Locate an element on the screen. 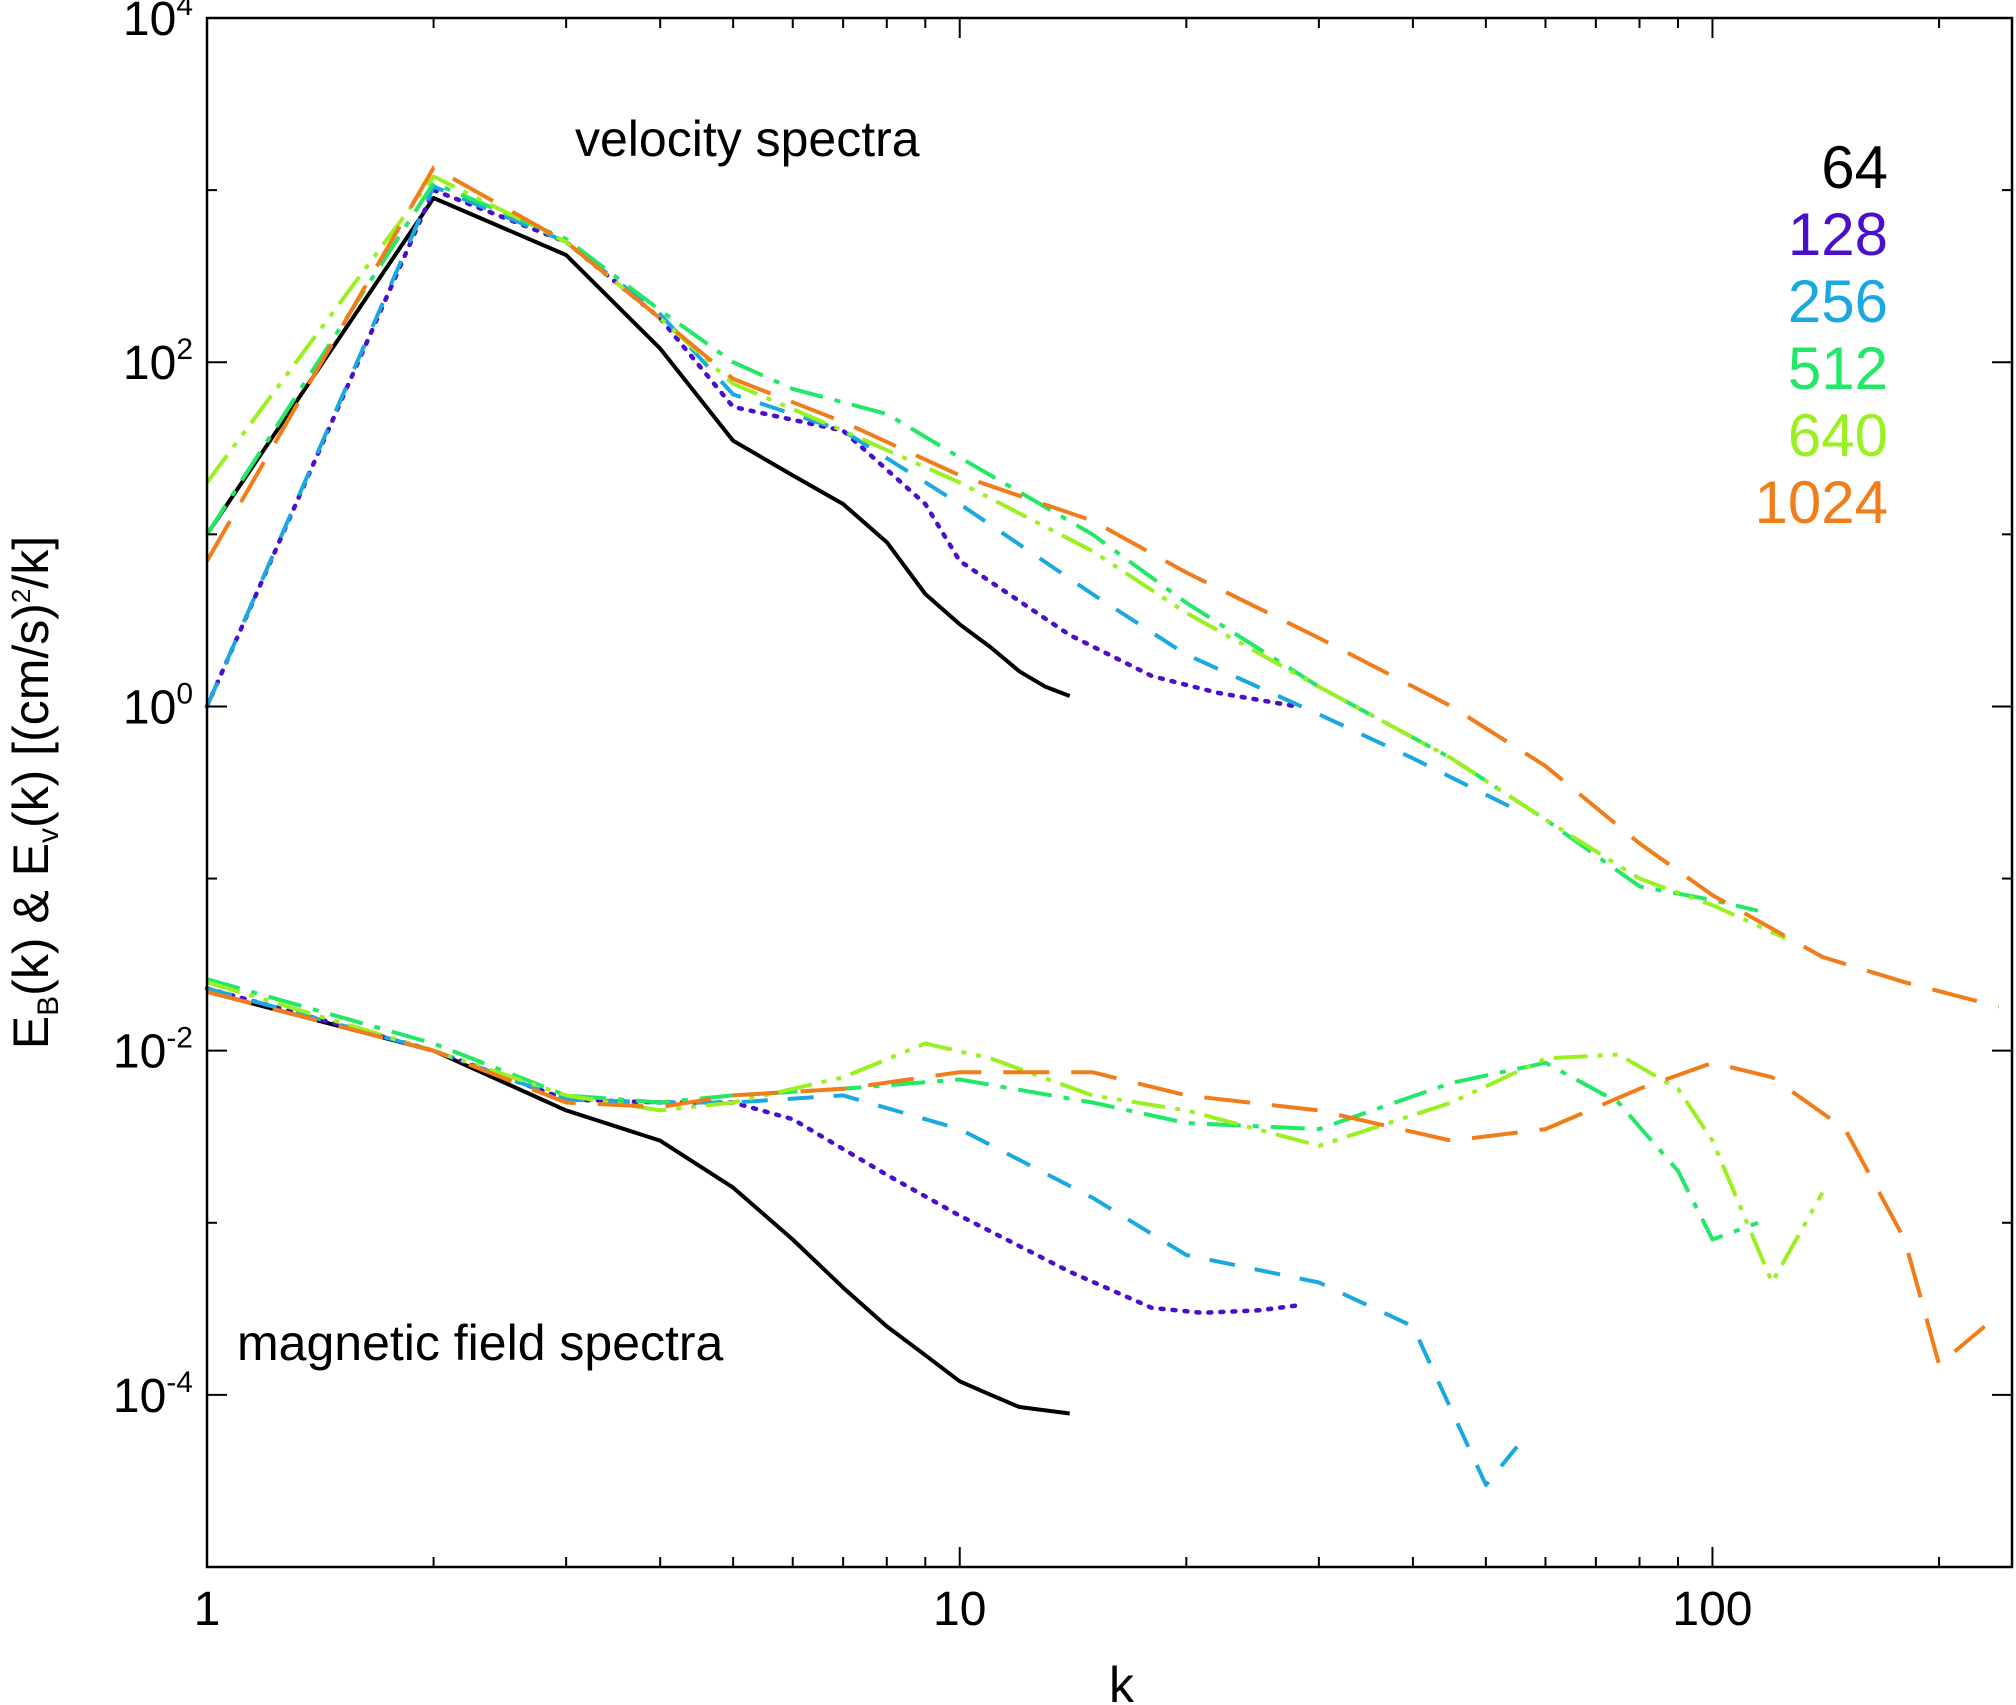 The width and height of the screenshot is (2016, 1705). series-640-magnetic-line is located at coordinates (1015, 1132).